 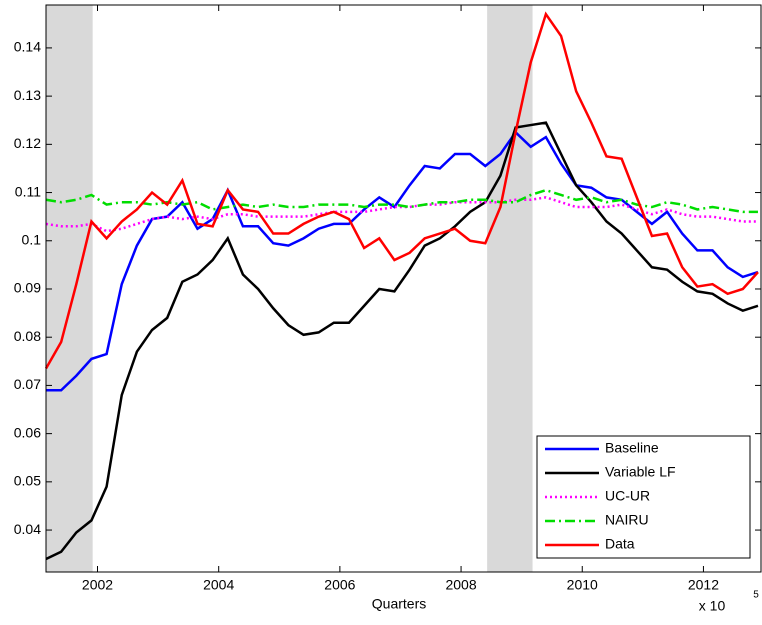 I want to click on y-tick-label: 0.05, so click(x=27, y=481).